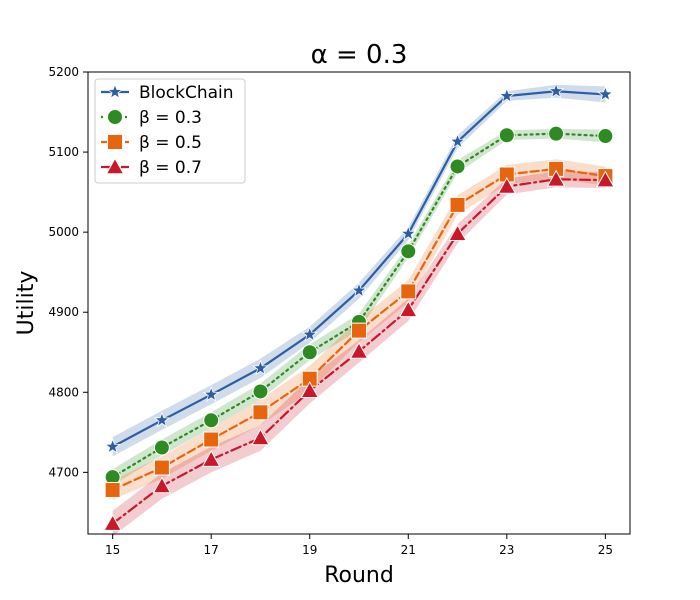 The width and height of the screenshot is (700, 600). I want to click on chart-title: α = 0.3, so click(359, 55).